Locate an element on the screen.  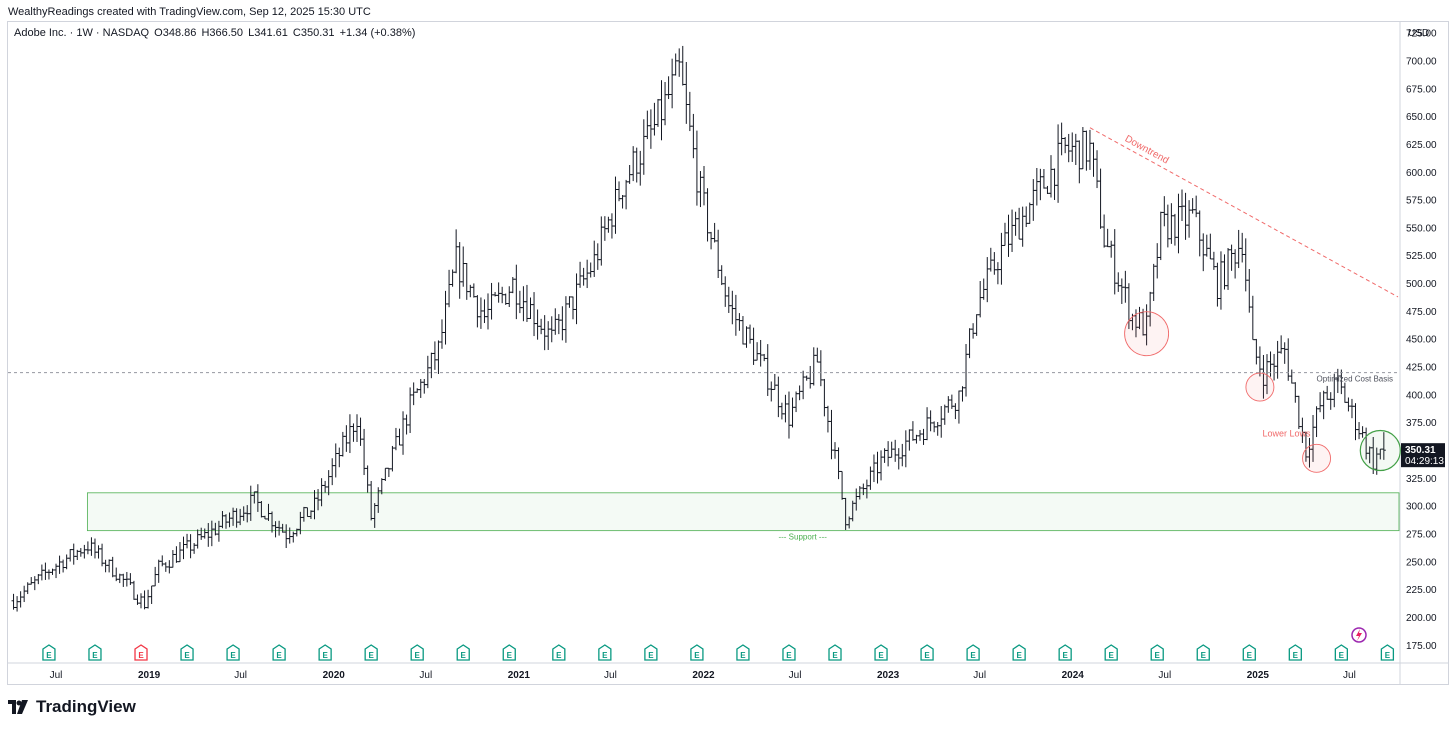
currency-label: USD is located at coordinates (1419, 33).